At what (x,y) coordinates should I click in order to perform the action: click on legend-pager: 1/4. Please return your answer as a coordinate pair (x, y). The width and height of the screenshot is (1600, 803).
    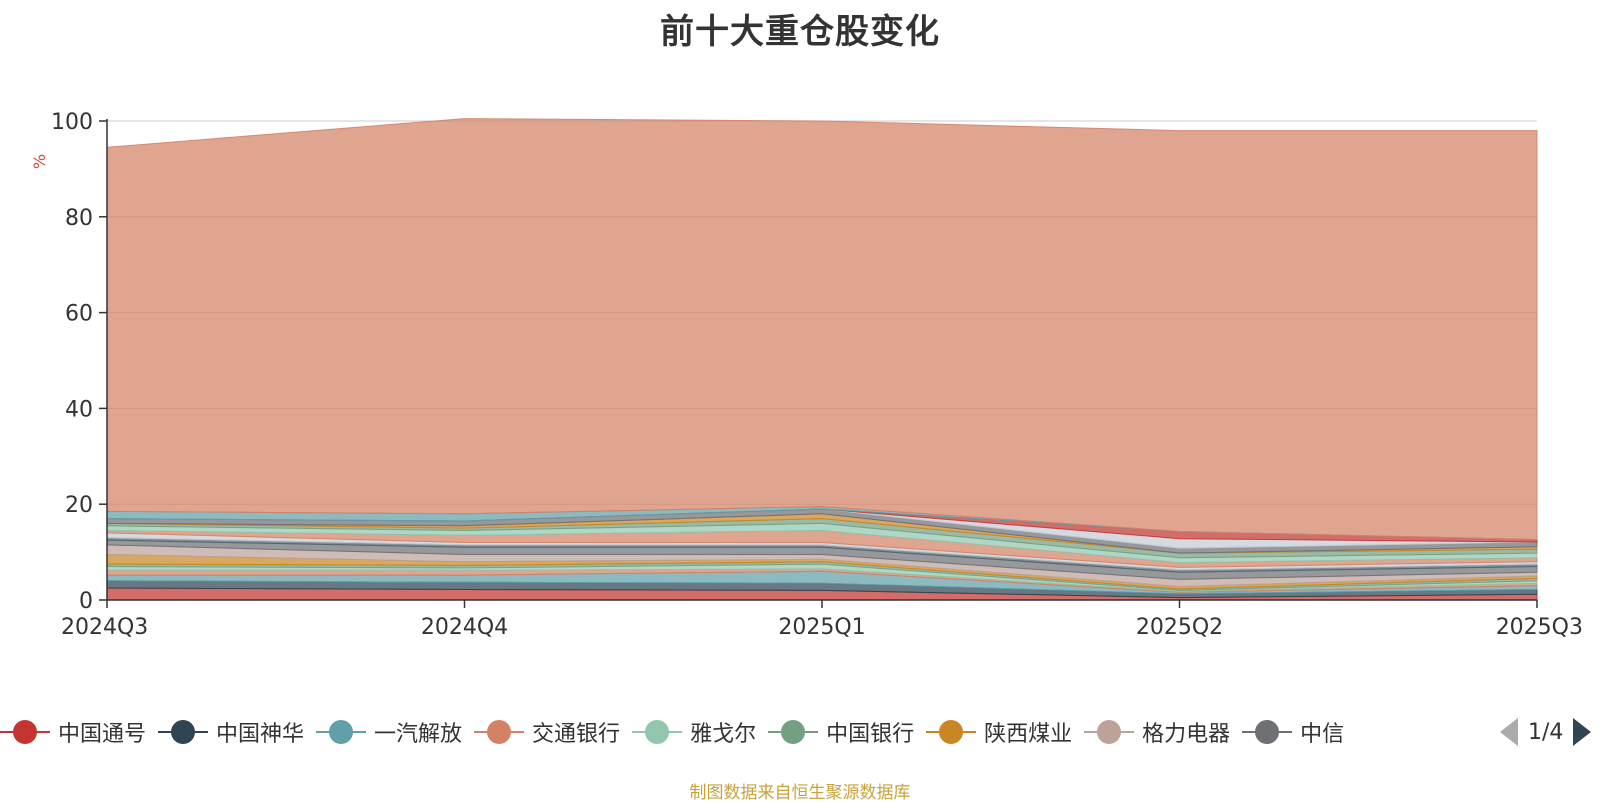
    Looking at the image, I should click on (1546, 732).